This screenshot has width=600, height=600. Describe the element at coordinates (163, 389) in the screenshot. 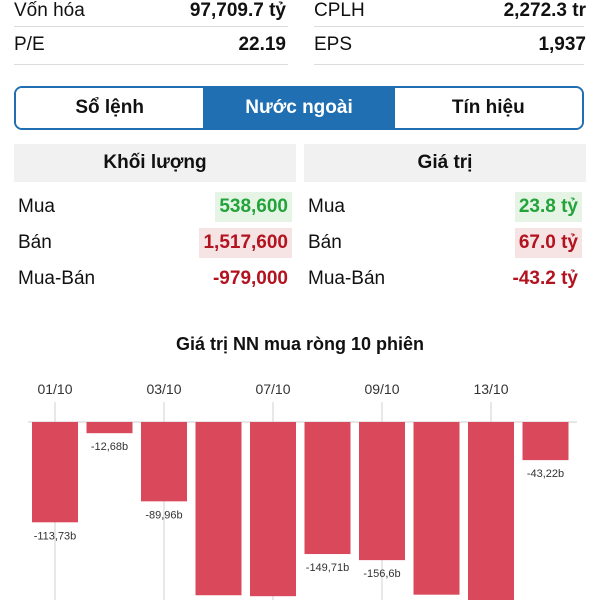

I see `x-tick-label: 03/10` at that location.